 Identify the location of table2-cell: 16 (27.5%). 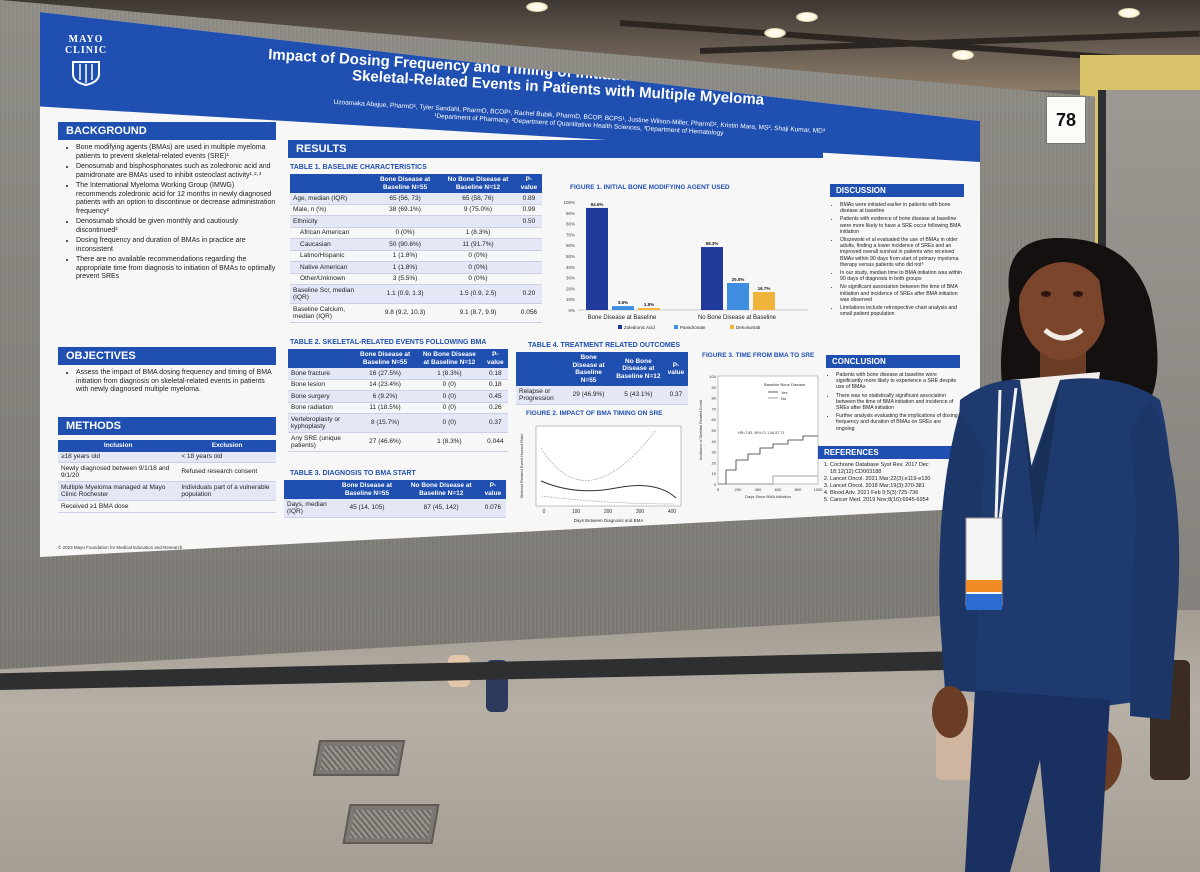
(385, 374).